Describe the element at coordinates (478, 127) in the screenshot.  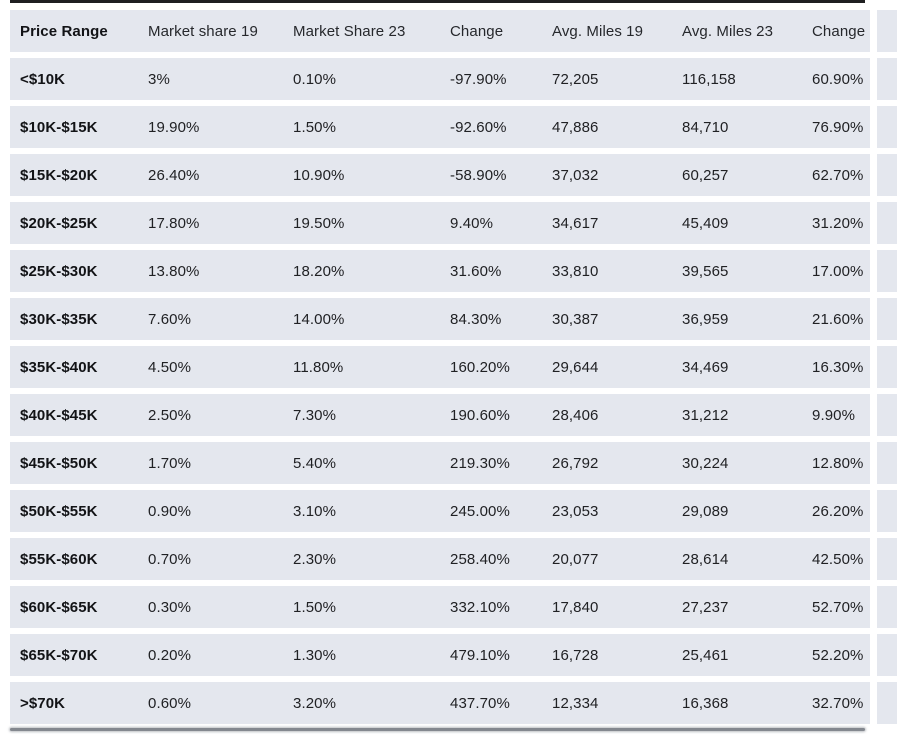
I see `table-cell: -92.60%` at that location.